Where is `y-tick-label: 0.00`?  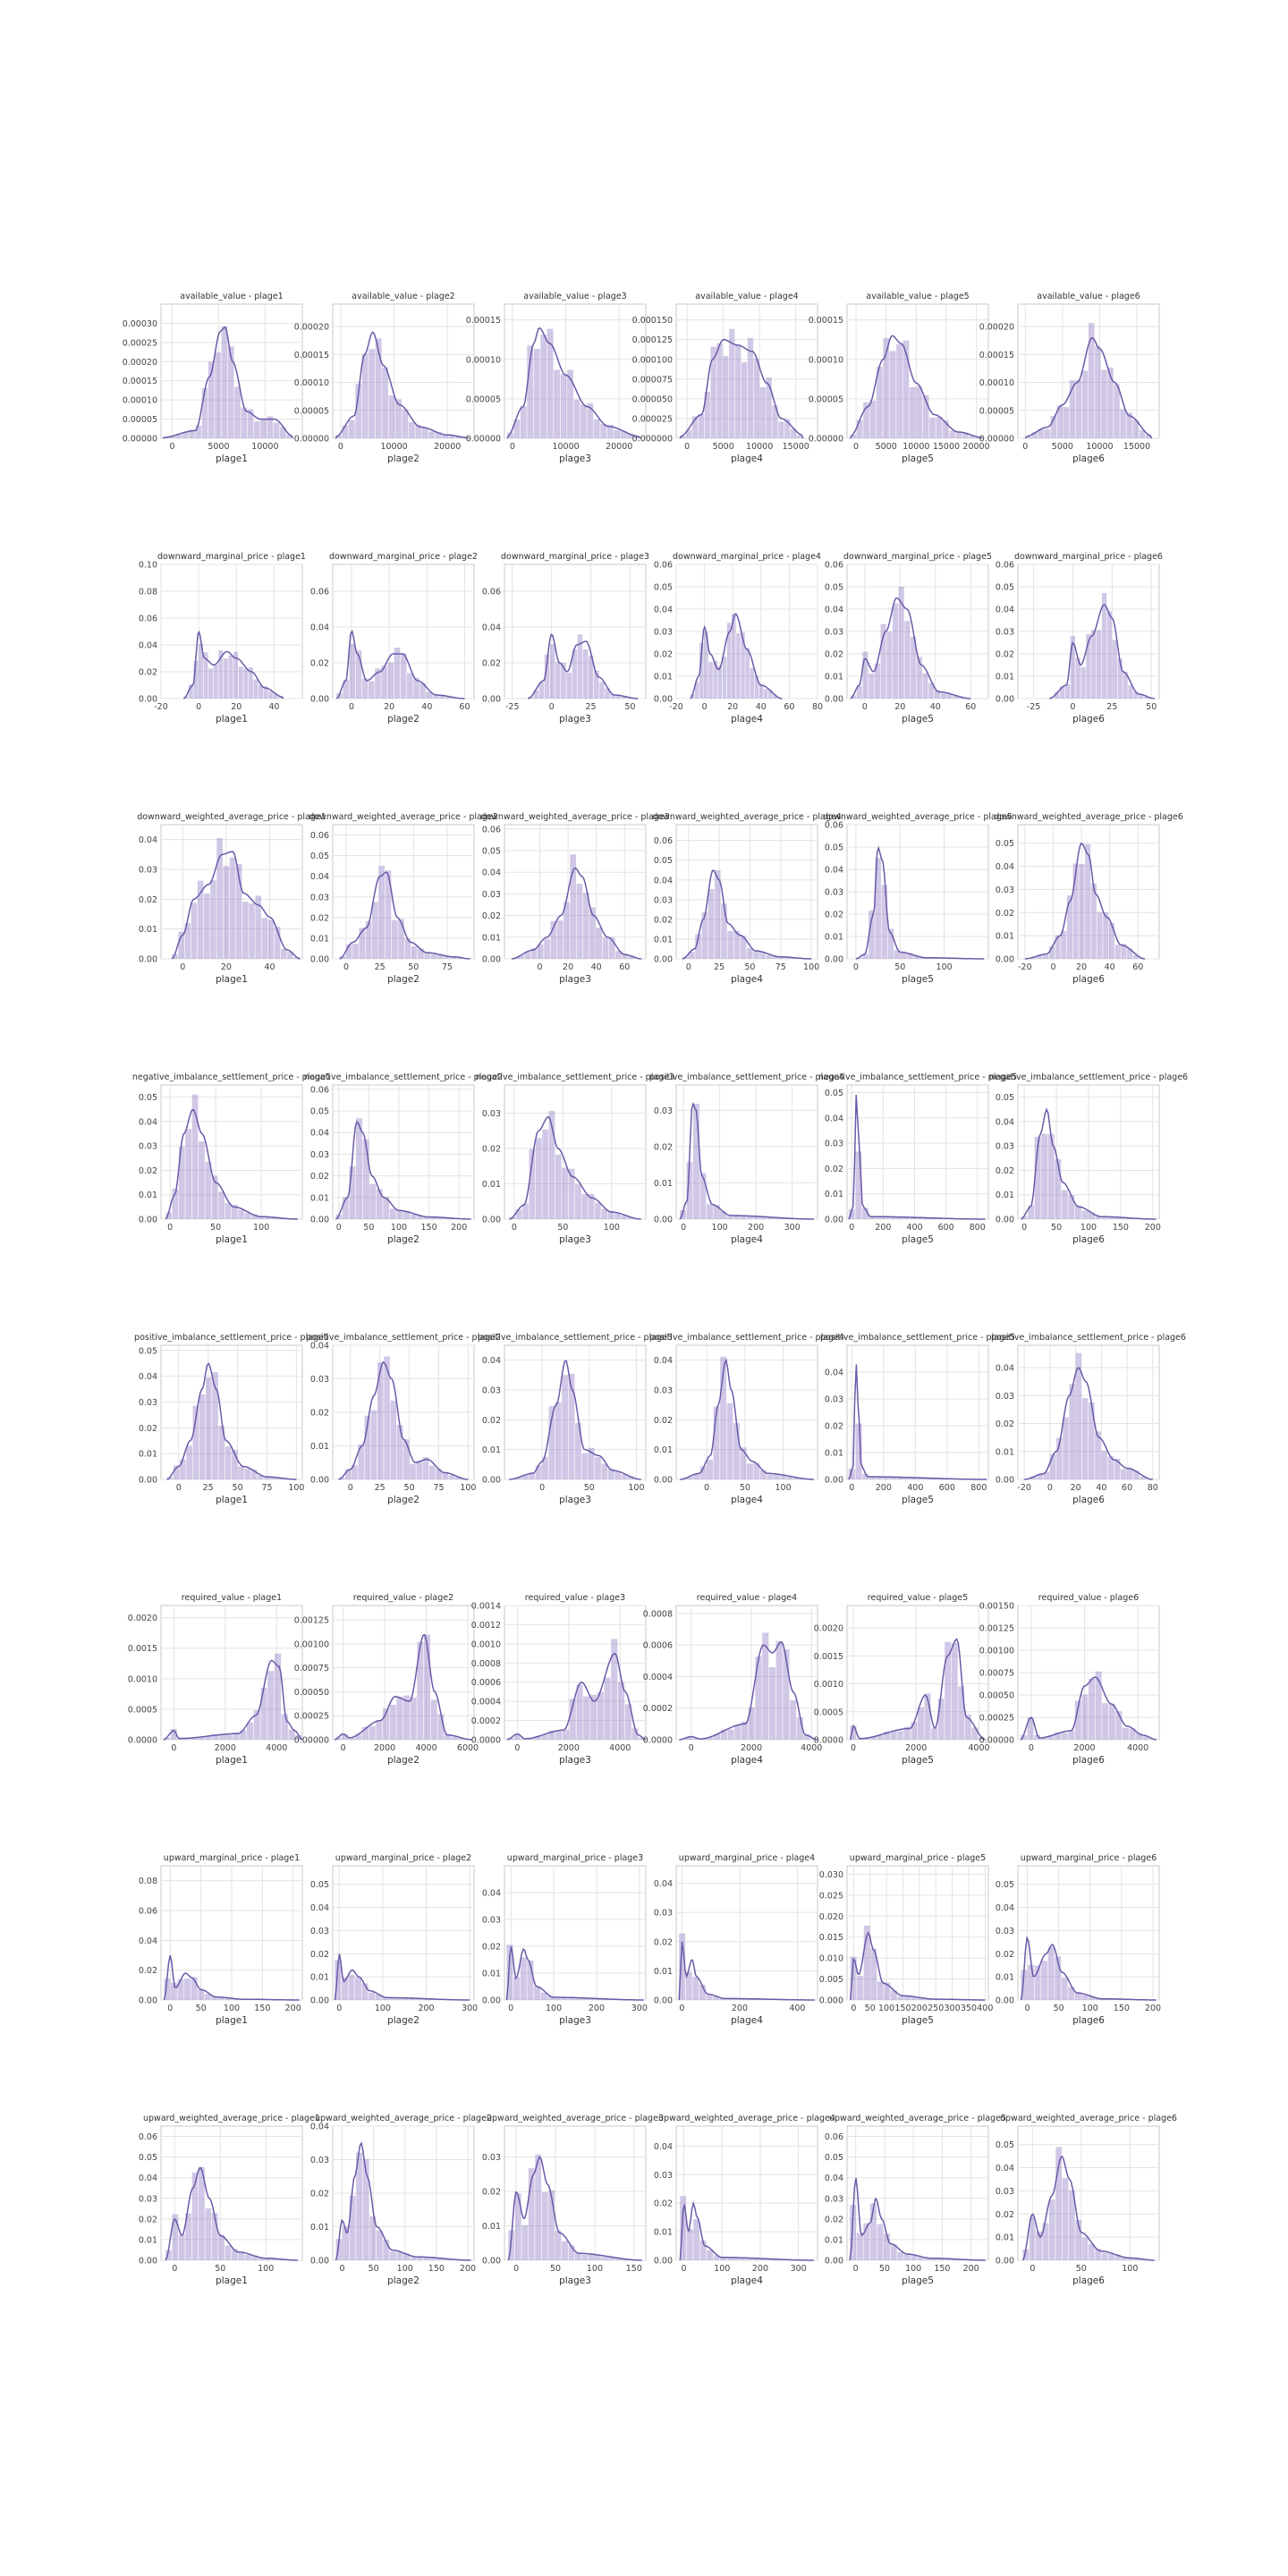
y-tick-label: 0.00 is located at coordinates (1005, 2262).